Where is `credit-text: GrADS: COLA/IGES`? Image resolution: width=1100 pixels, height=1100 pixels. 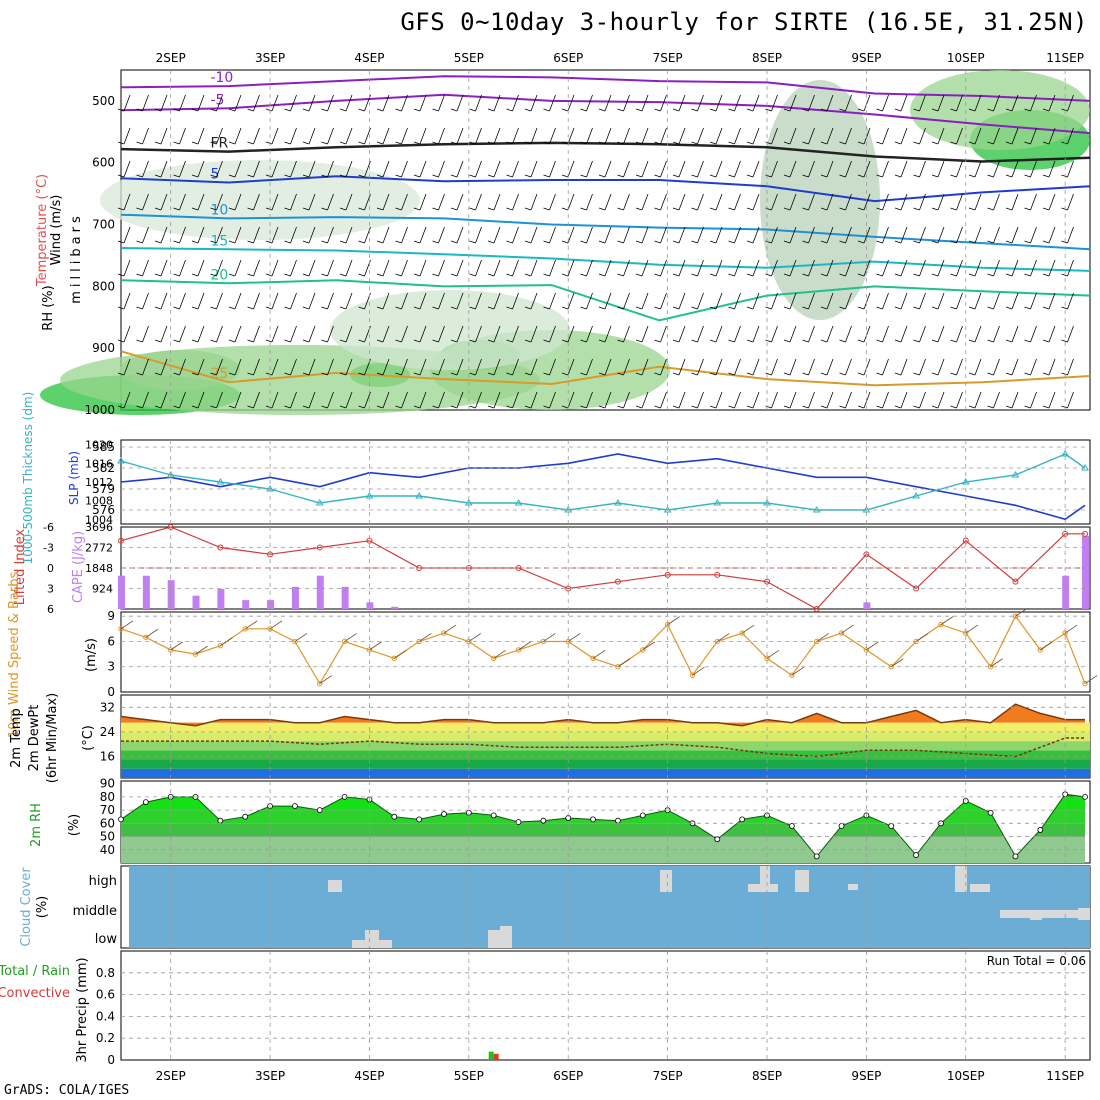 credit-text: GrADS: COLA/IGES is located at coordinates (67, 1090).